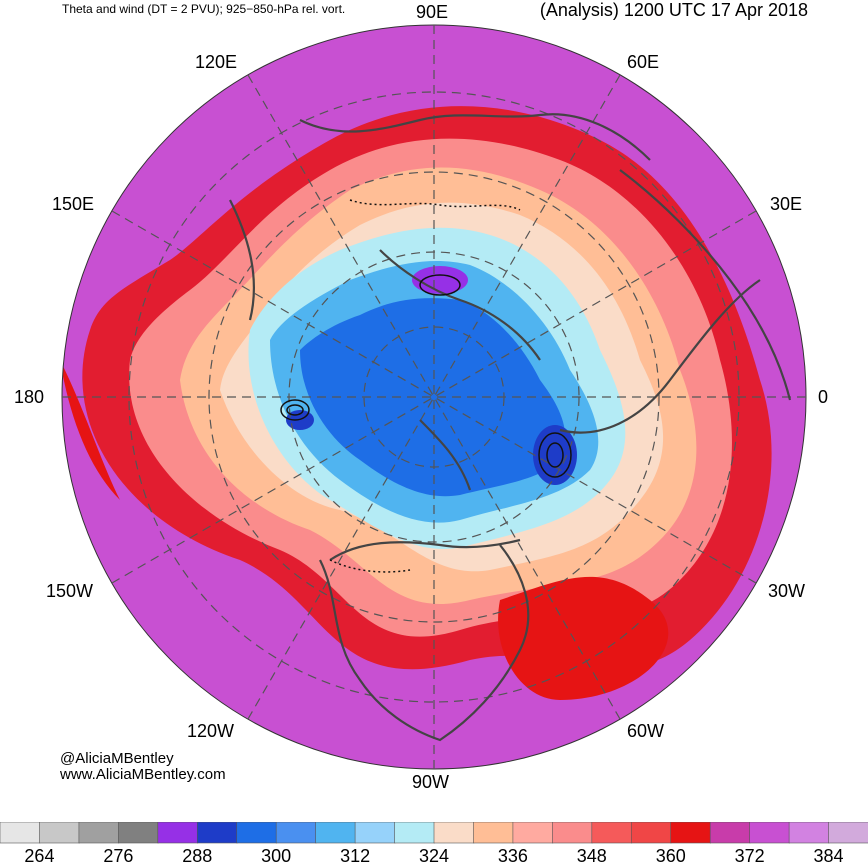 The image size is (868, 865). What do you see at coordinates (29, 397) in the screenshot?
I see `lon-label-180: 180` at bounding box center [29, 397].